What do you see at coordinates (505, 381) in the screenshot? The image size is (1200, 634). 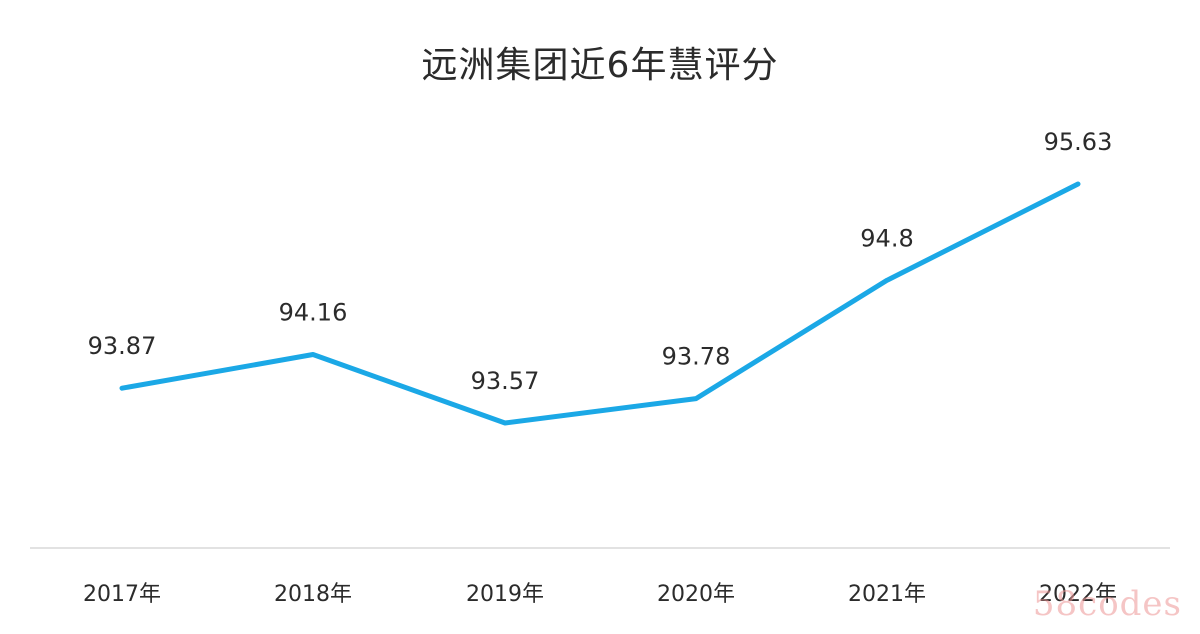 I see `data-label: 93.57` at bounding box center [505, 381].